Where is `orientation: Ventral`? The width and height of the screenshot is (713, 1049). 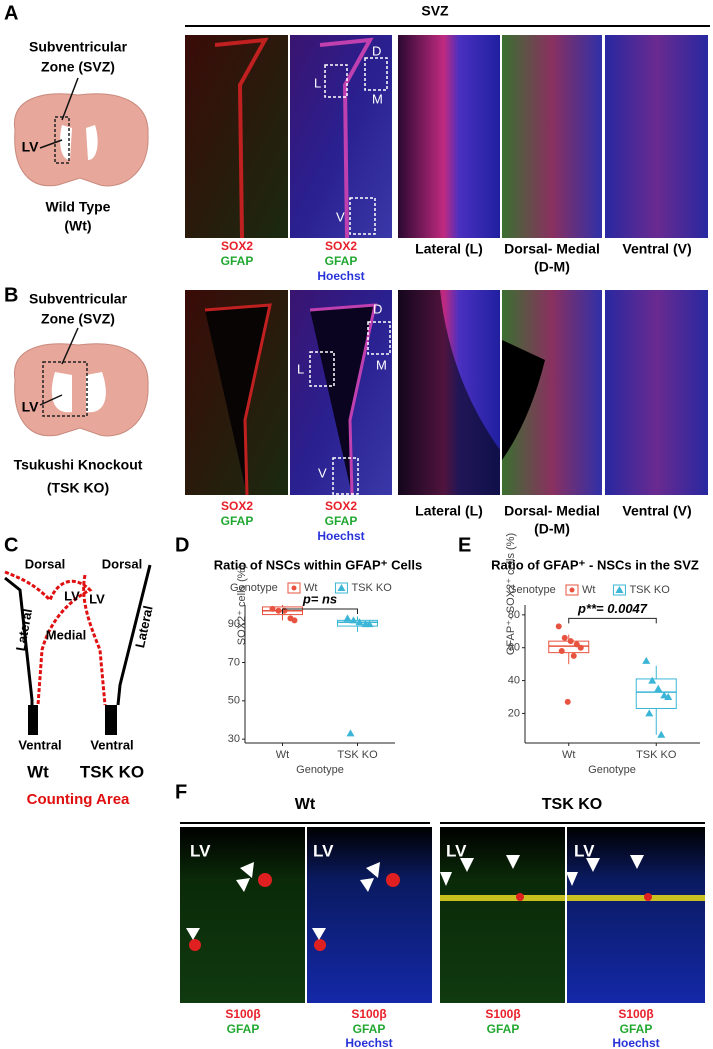
orientation: Ventral is located at coordinates (39, 744).